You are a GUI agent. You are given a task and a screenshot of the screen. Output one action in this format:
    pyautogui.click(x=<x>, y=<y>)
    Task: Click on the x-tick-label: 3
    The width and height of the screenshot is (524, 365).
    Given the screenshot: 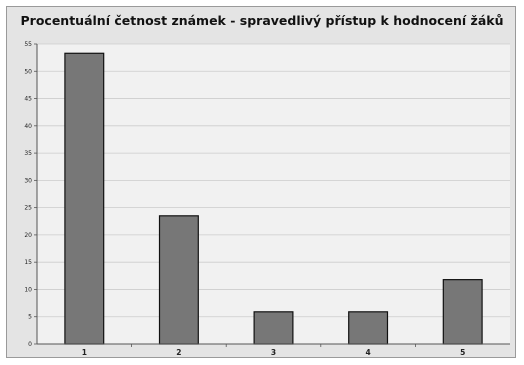 What is the action you would take?
    pyautogui.click(x=273, y=352)
    